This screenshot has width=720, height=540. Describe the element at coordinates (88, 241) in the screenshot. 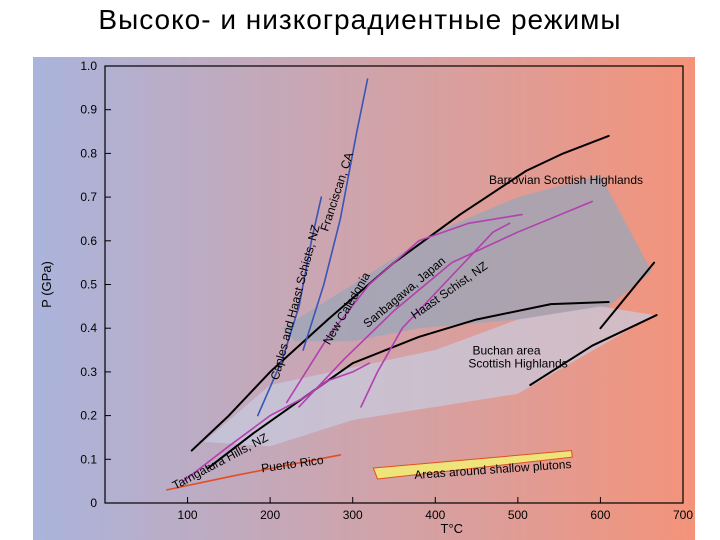

I see `y-tick-label: 0.6` at that location.